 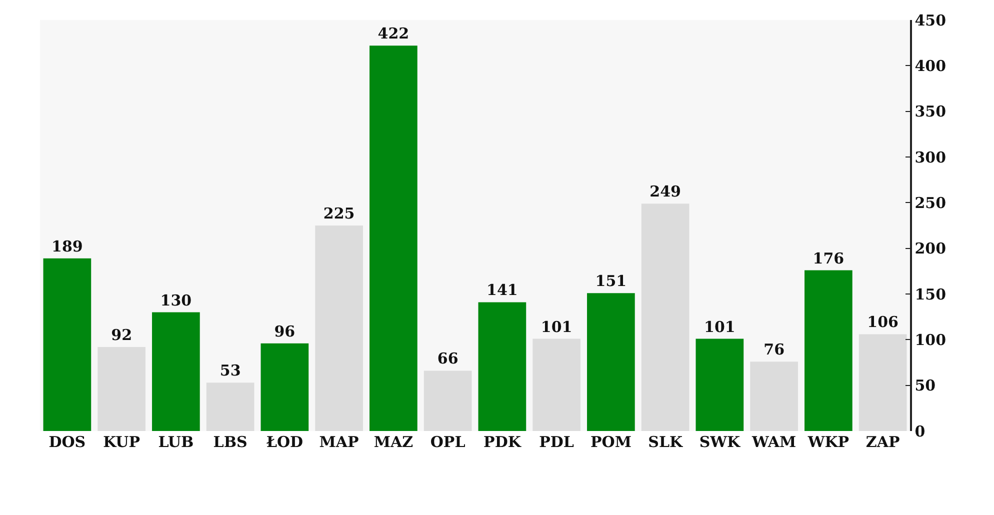 I want to click on x-tick-label: PDL, so click(x=556, y=442).